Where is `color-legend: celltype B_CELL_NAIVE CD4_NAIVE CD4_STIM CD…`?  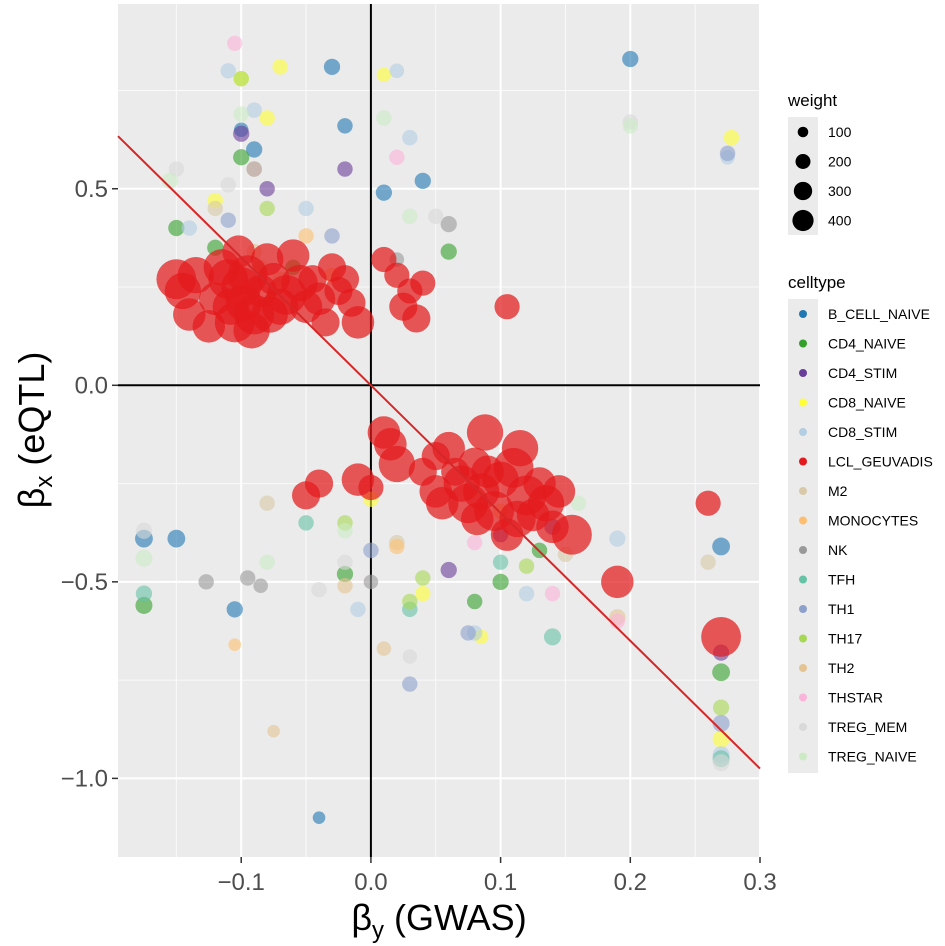
color-legend: celltype B_CELL_NAIVE CD4_NAIVE CD4_STIM CD… is located at coordinates (860, 523).